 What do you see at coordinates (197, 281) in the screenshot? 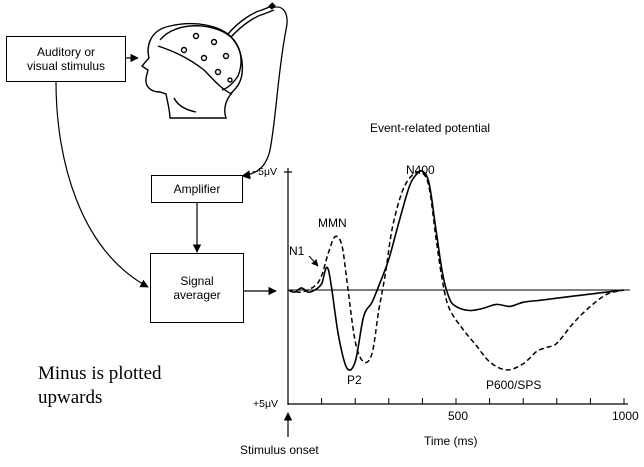
I see `averager-line1: Signal` at bounding box center [197, 281].